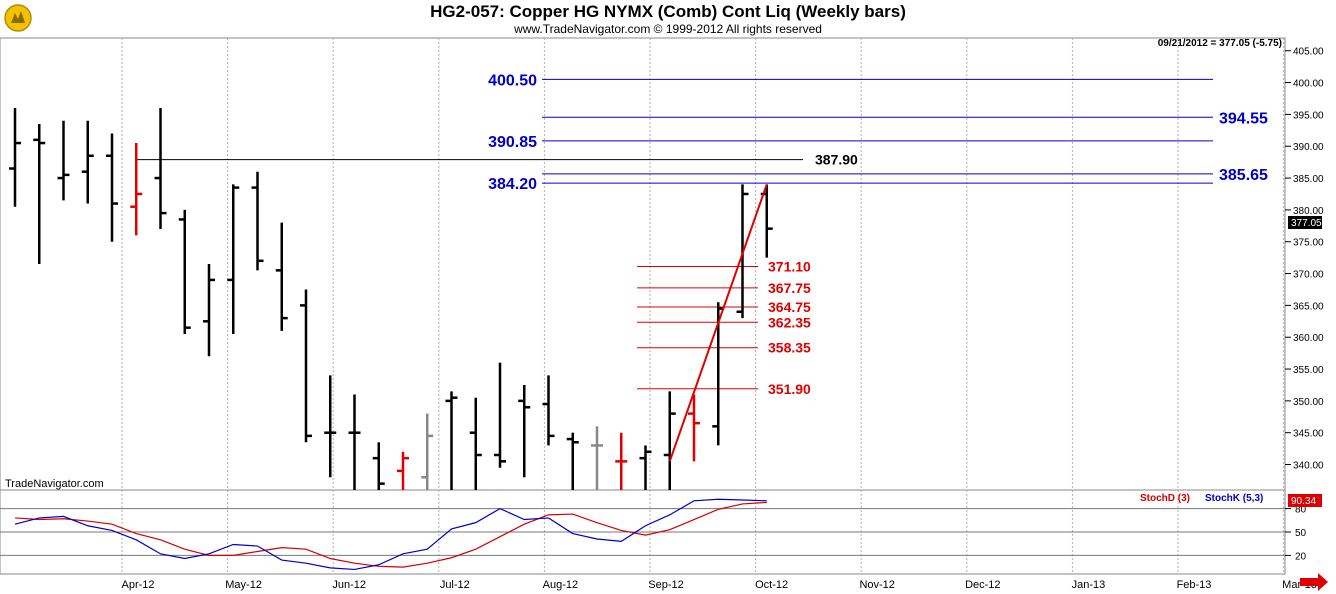 The height and width of the screenshot is (594, 1336). I want to click on stochk-line, so click(390, 534).